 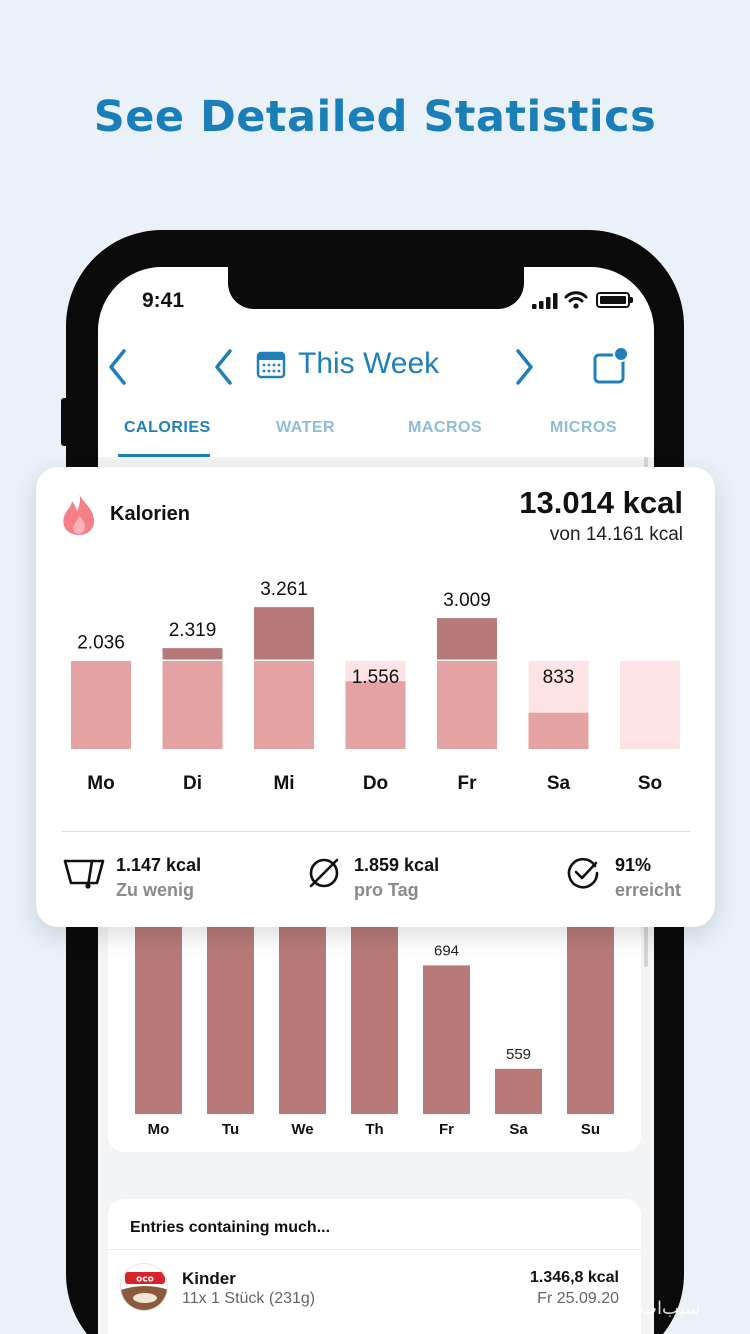 I want to click on tab-water: WATER, so click(x=306, y=427).